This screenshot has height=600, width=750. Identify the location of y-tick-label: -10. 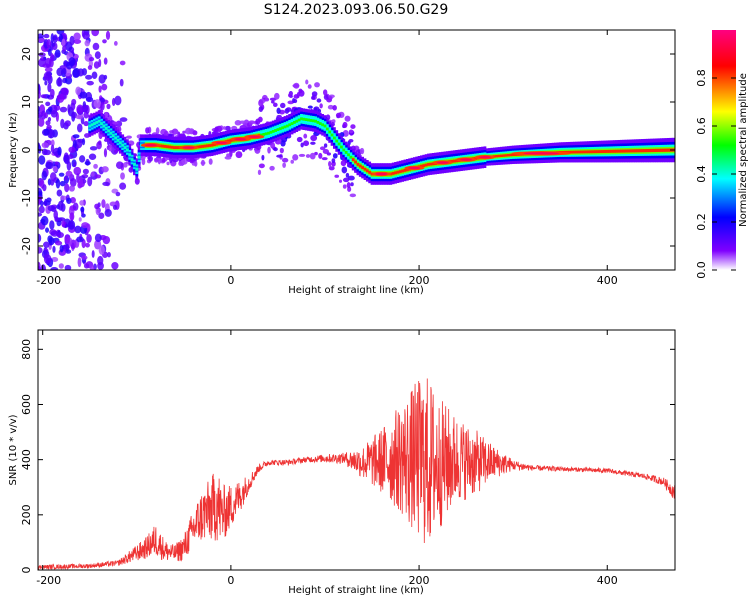
(26, 198).